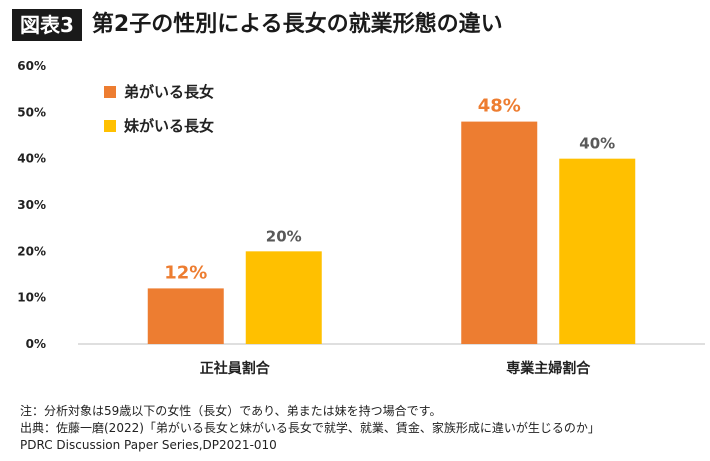 The width and height of the screenshot is (710, 461). I want to click on footnote-series: PDRC Discussion Paper Series,DP2021-010, so click(148, 445).